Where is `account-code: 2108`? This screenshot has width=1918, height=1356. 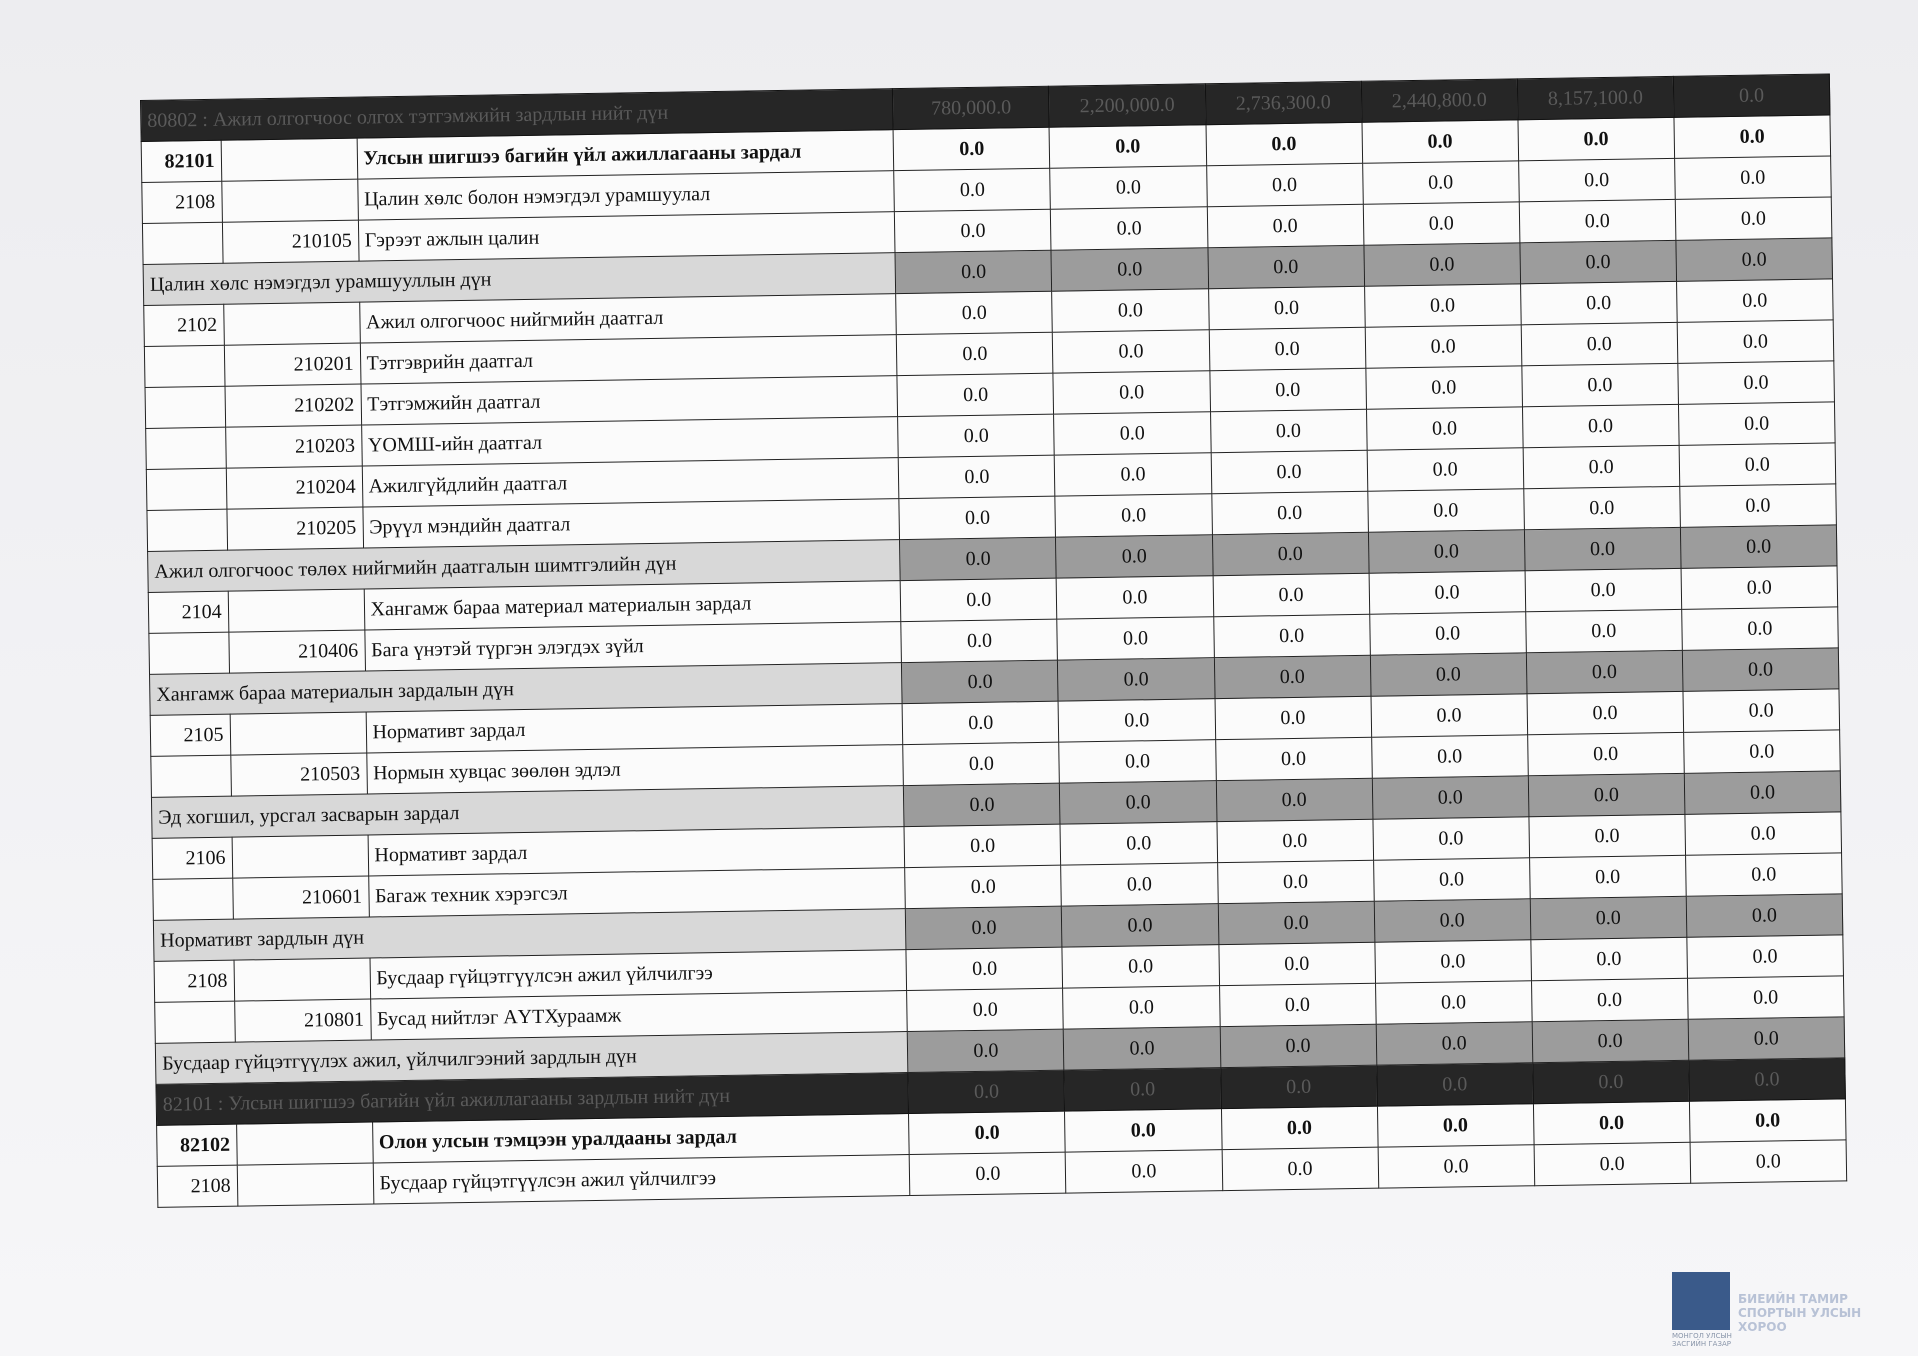
account-code: 2108 is located at coordinates (194, 981).